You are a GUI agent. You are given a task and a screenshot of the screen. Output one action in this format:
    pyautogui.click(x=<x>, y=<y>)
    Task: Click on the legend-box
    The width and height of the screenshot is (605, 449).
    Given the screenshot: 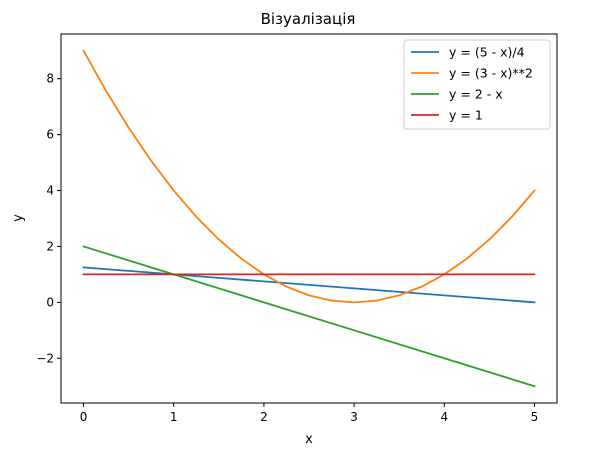 What is the action you would take?
    pyautogui.click(x=477, y=84)
    